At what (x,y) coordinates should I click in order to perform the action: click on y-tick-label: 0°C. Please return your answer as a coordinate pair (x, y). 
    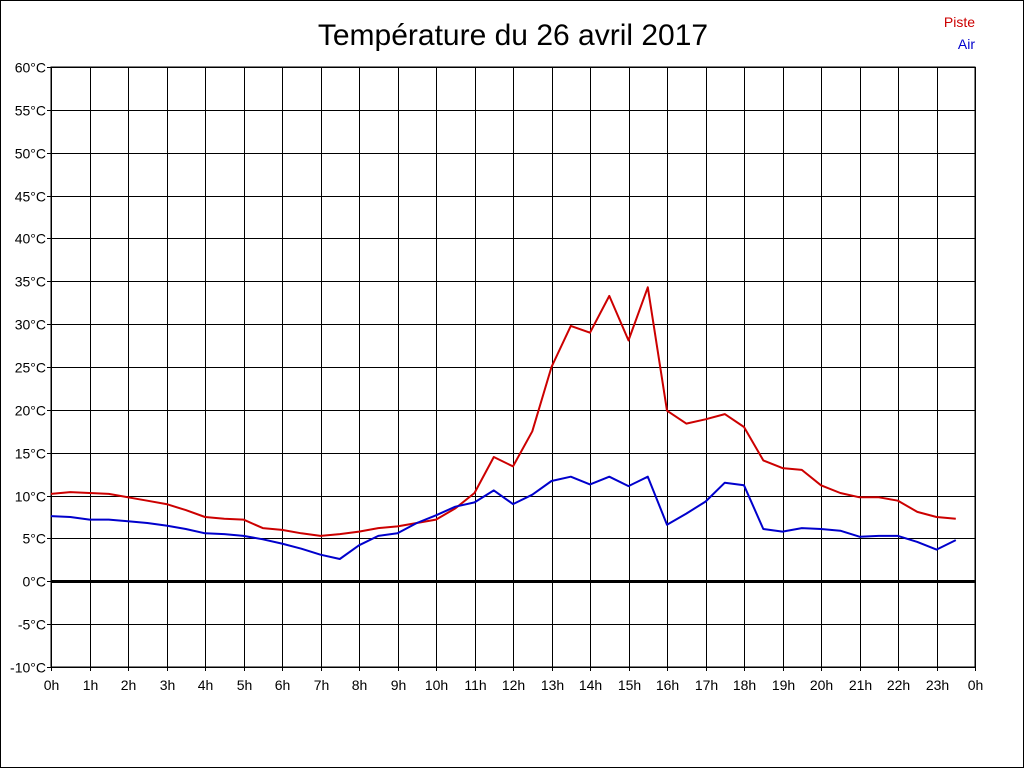
    Looking at the image, I should click on (35, 582).